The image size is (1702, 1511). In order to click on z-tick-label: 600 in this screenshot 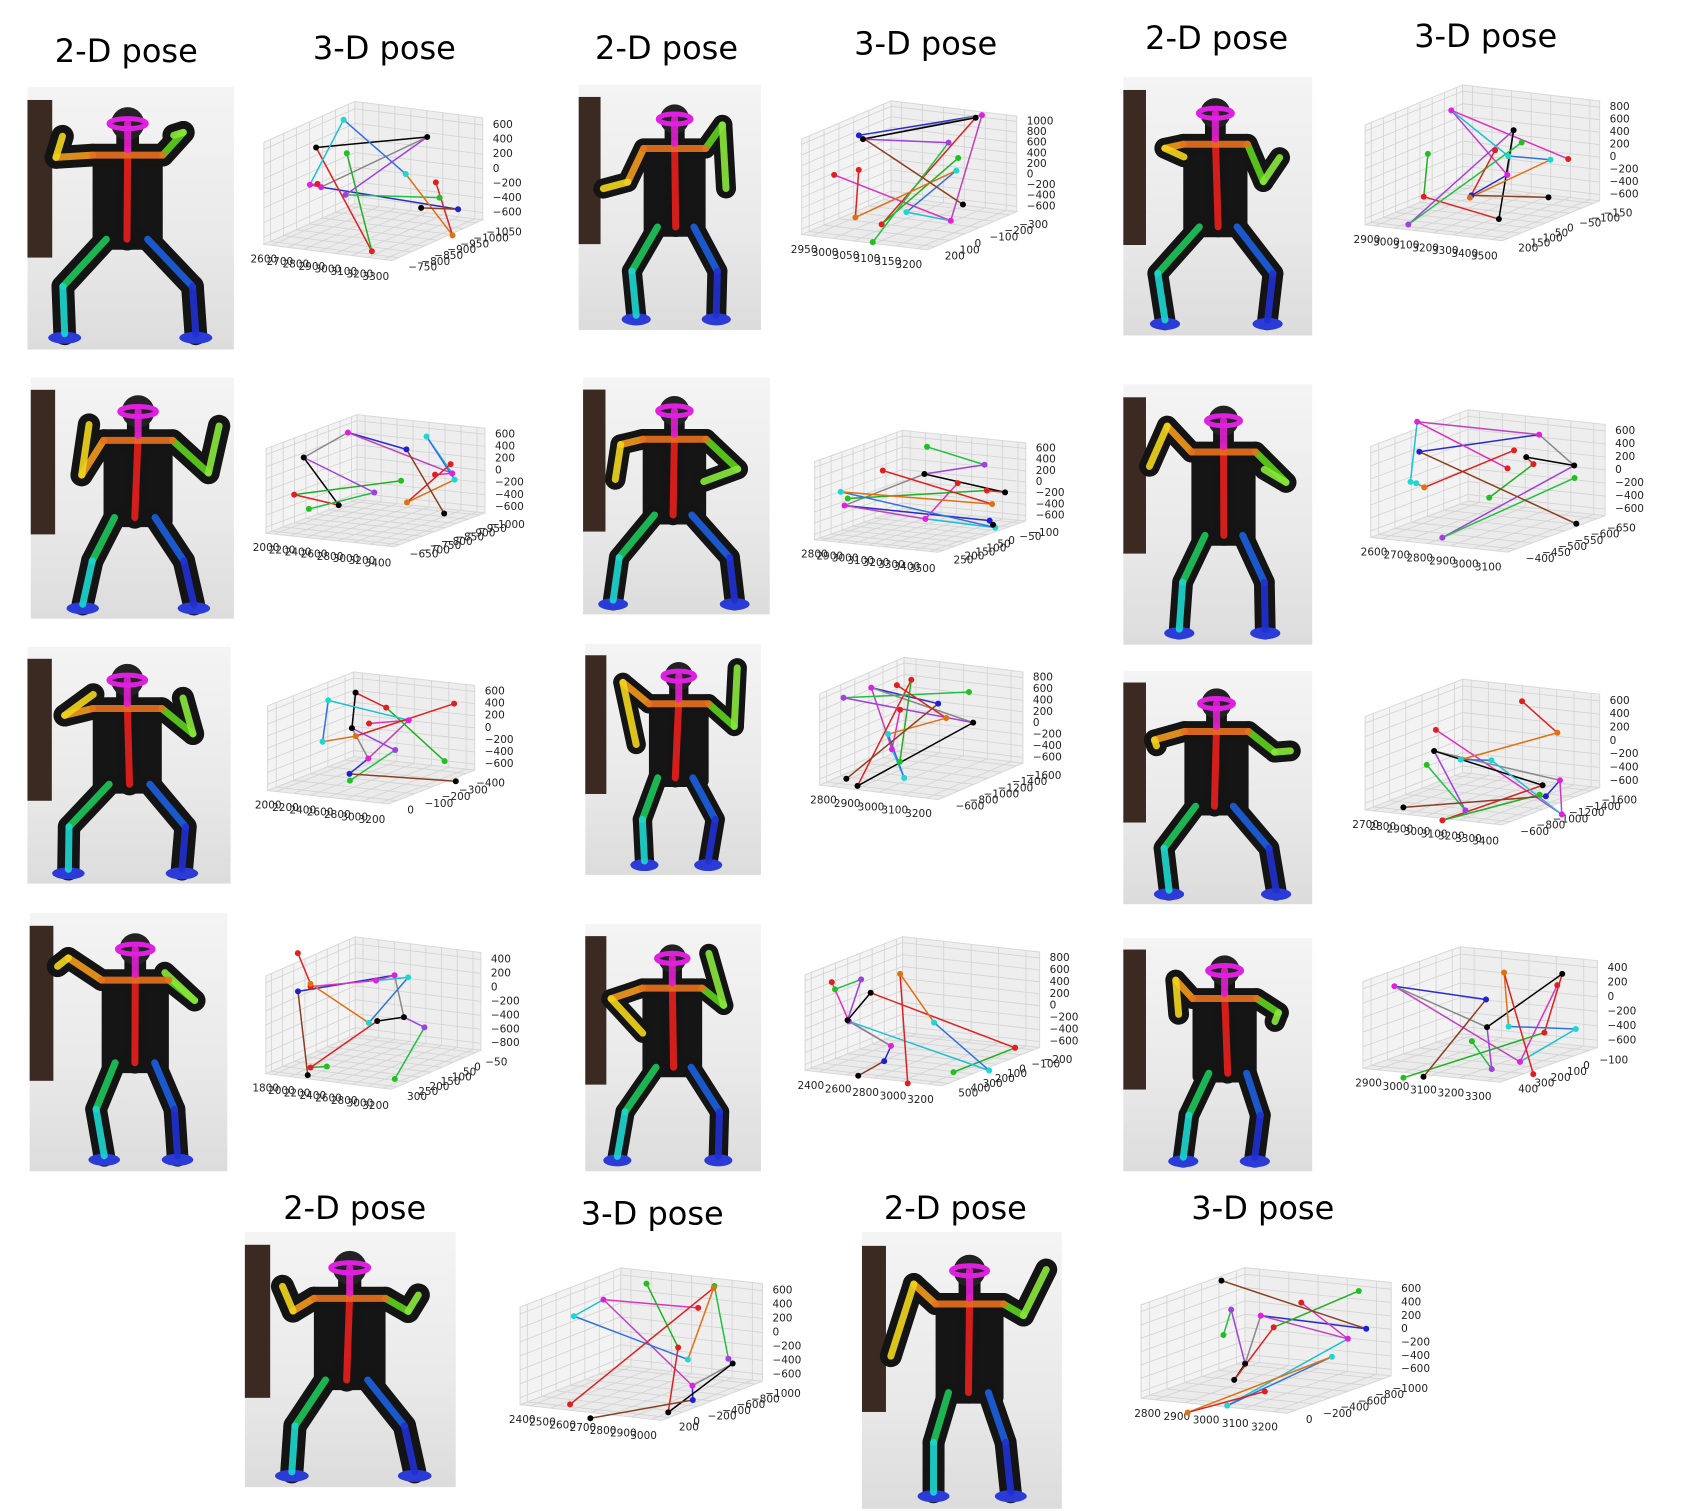, I will do `click(1620, 120)`.